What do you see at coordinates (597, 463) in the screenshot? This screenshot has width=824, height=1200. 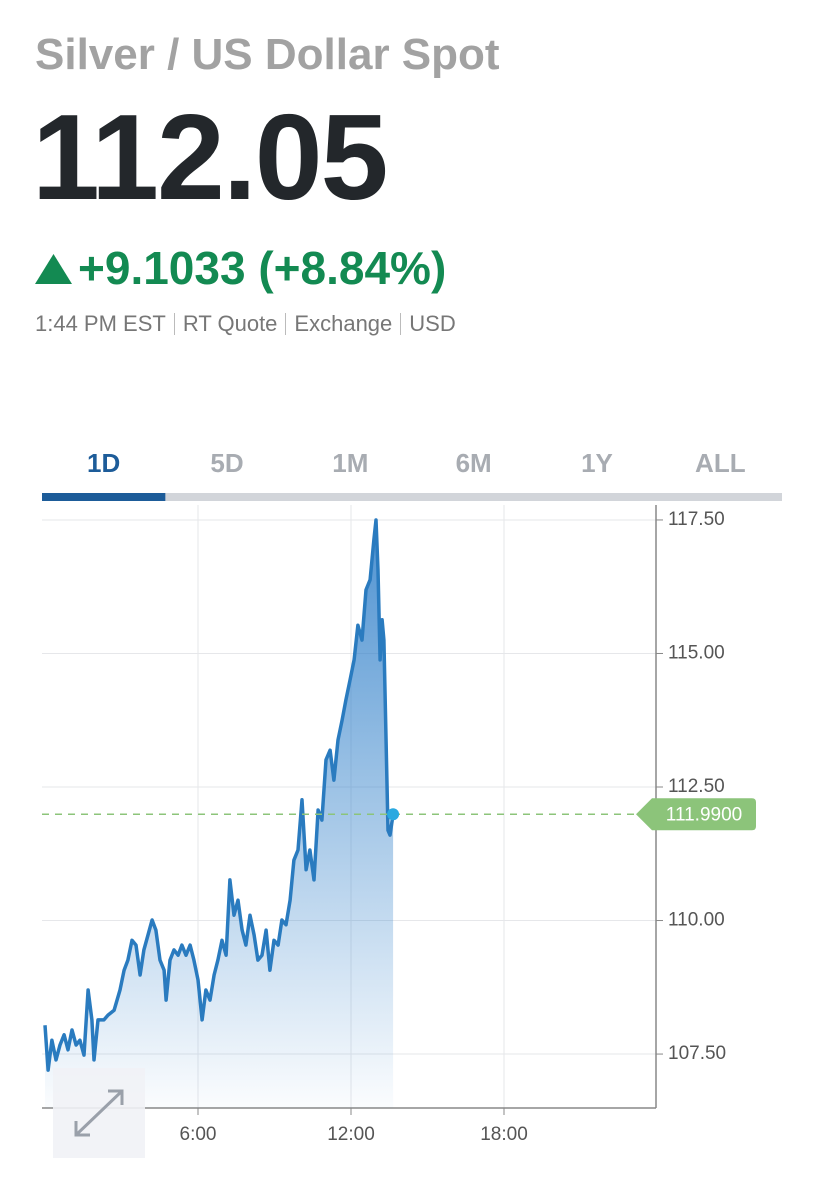 I see `tab: 1Y` at bounding box center [597, 463].